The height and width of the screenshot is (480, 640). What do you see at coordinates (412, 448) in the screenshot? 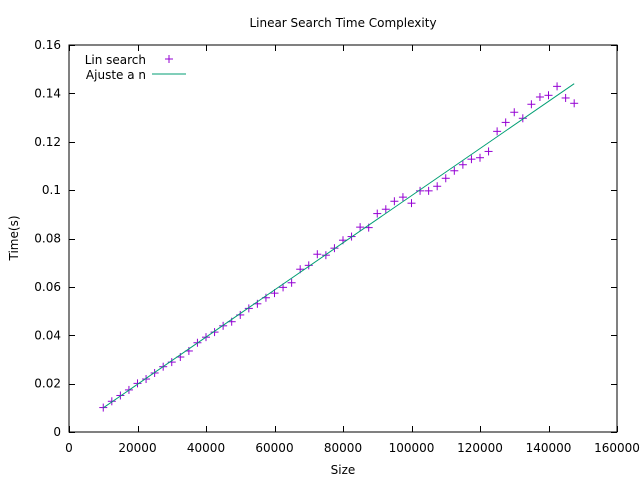
I see `x-tick-label: 100000` at bounding box center [412, 448].